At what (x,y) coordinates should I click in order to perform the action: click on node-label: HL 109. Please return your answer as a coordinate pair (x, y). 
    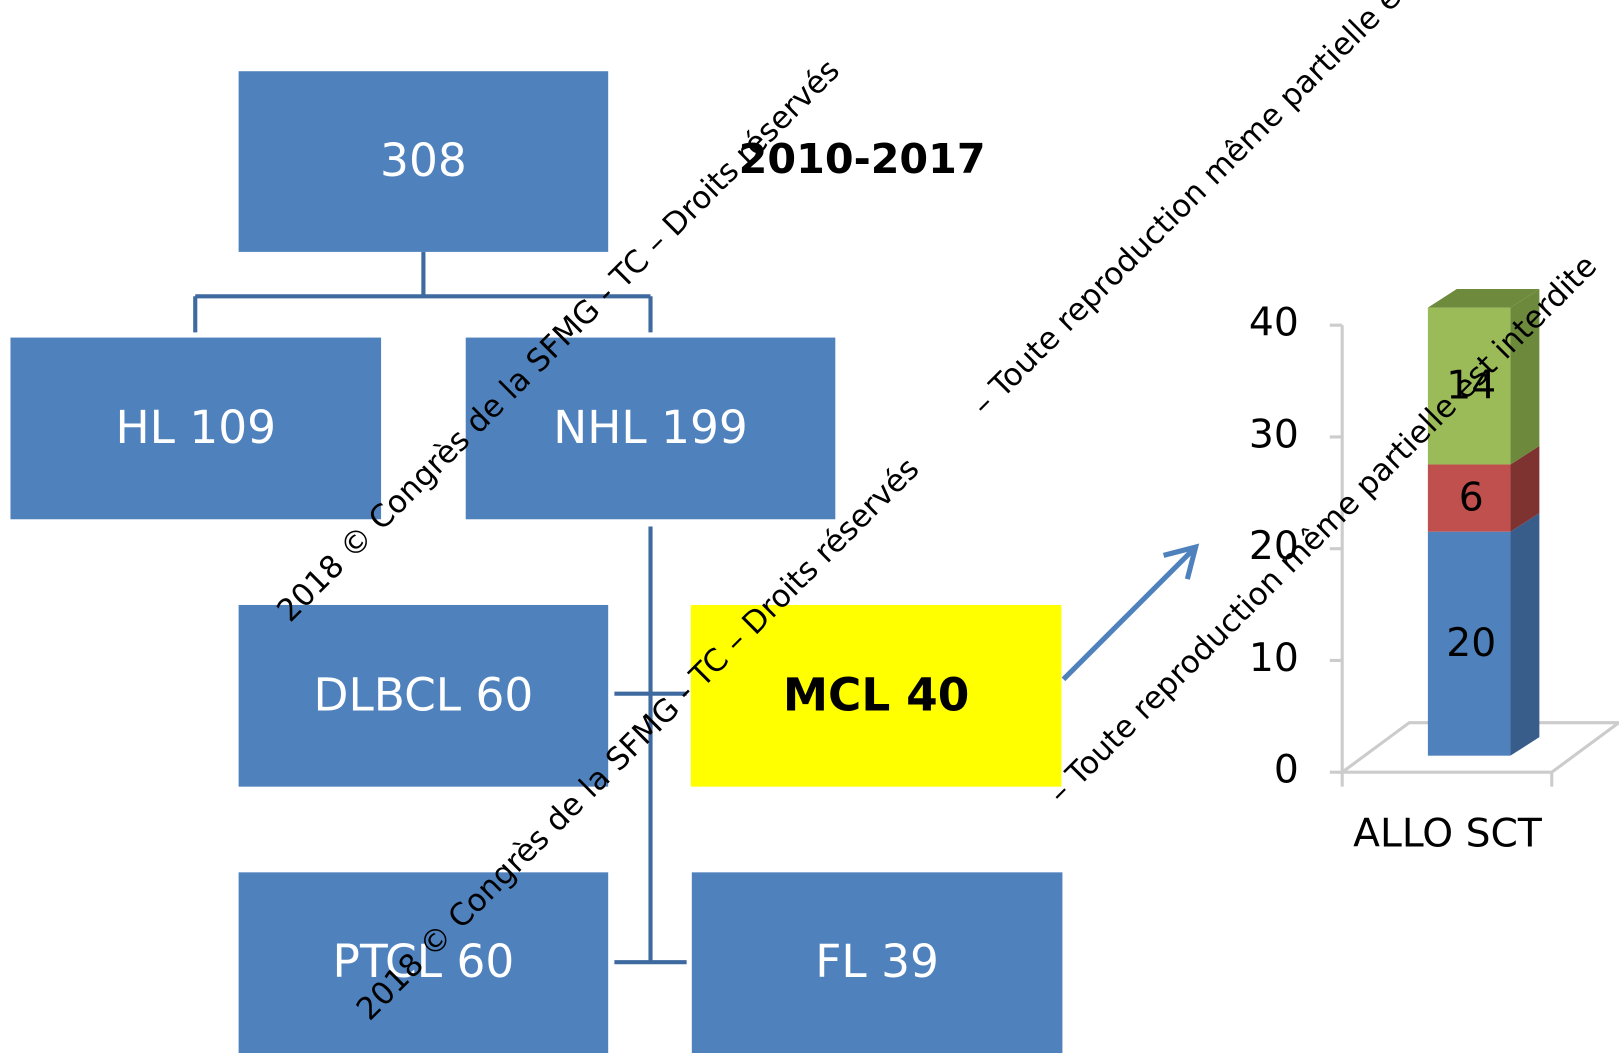
    Looking at the image, I should click on (195, 427).